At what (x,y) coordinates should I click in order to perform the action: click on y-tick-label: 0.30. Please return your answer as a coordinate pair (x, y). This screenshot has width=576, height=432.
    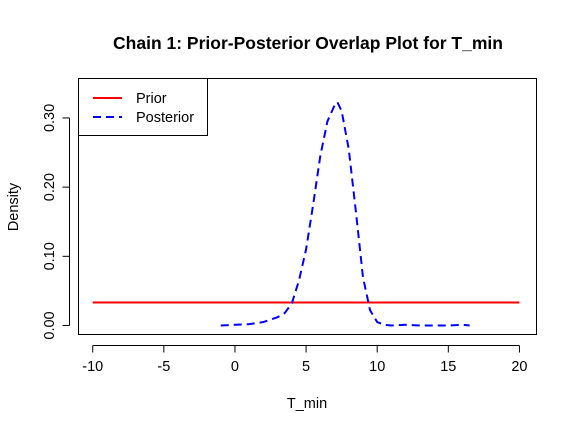
    Looking at the image, I should click on (50, 118).